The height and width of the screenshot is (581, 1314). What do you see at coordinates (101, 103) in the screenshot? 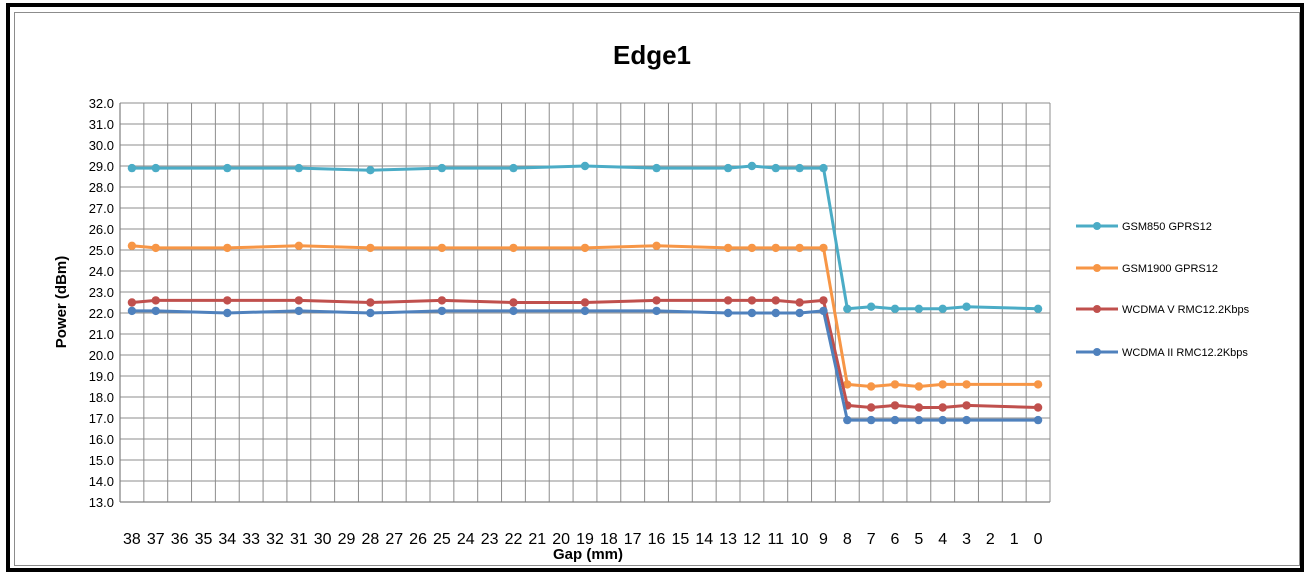
I see `y-tick-label: 32.0` at bounding box center [101, 103].